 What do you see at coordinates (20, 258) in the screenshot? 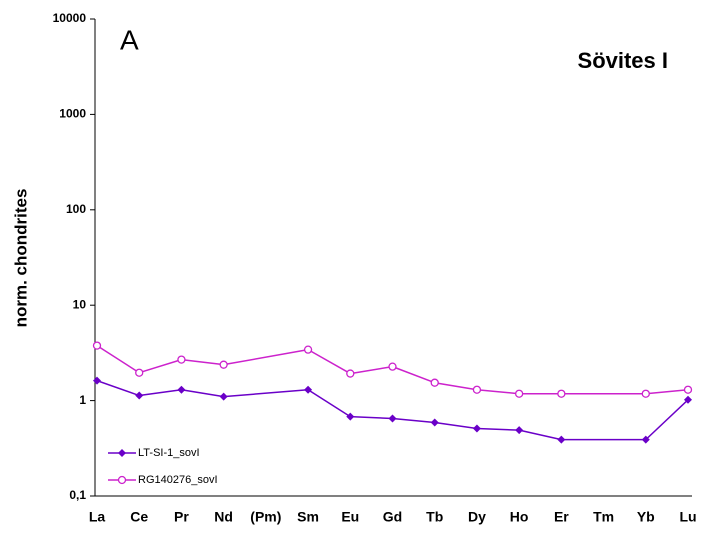
I see `y-axis-label: norm. chondrites` at bounding box center [20, 258].